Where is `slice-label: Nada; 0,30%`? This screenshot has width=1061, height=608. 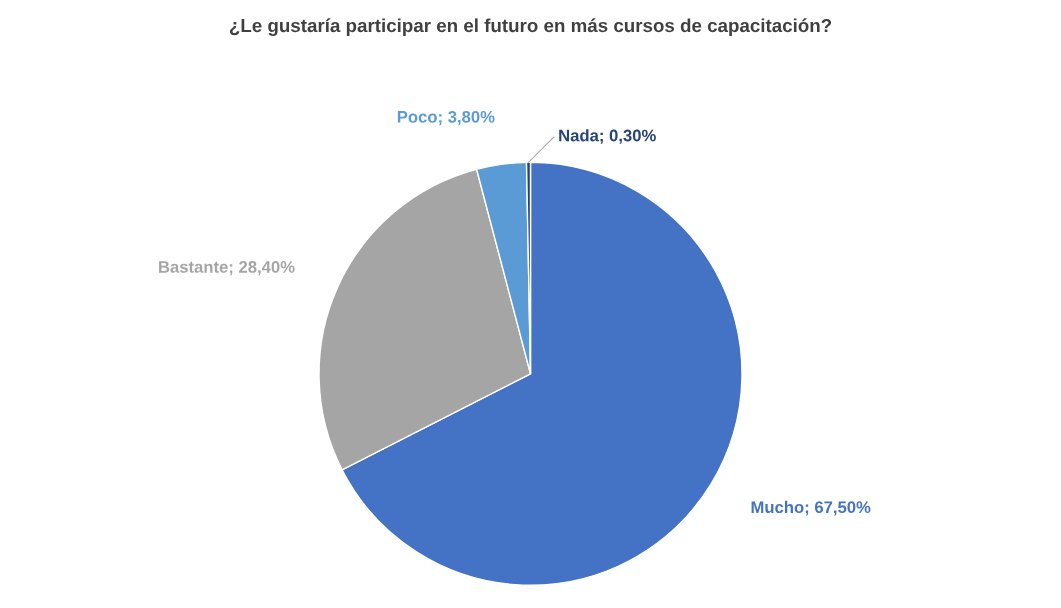 slice-label: Nada; 0,30% is located at coordinates (607, 136).